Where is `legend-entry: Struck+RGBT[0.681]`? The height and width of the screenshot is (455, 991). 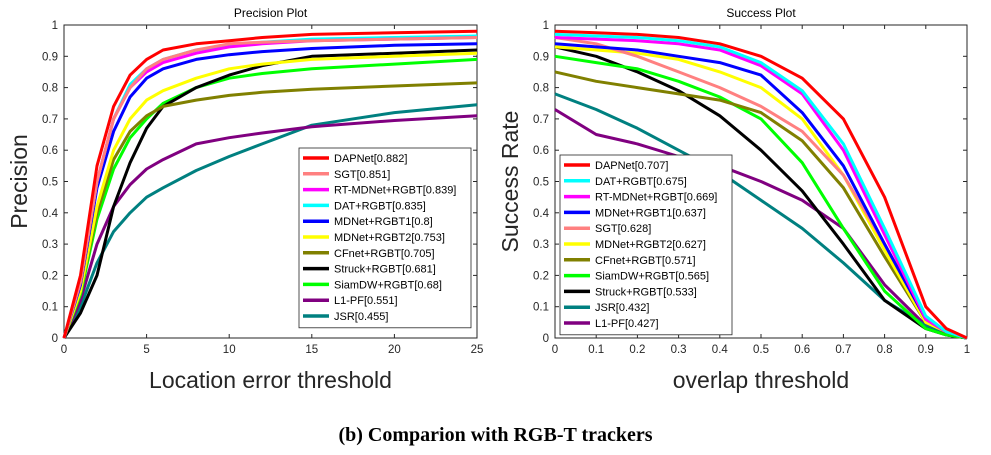 legend-entry: Struck+RGBT[0.681] is located at coordinates (385, 270).